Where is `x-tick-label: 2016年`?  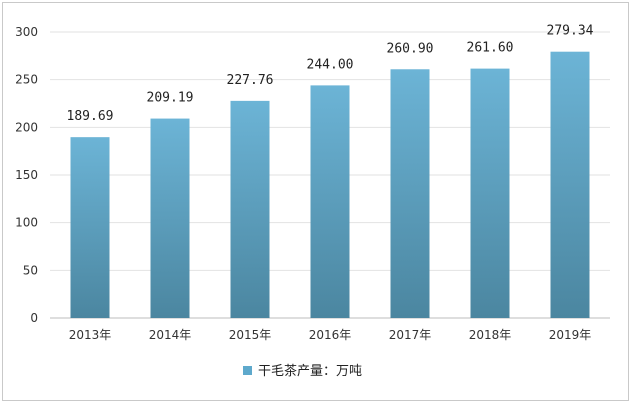 x-tick-label: 2016年 is located at coordinates (330, 335).